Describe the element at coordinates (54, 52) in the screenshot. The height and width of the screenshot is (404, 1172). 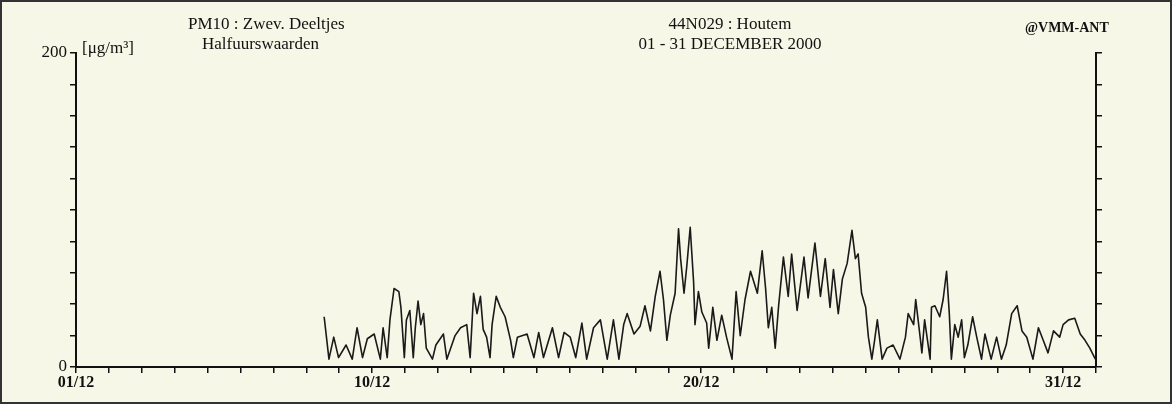
I see `y-tick-label: 200` at that location.